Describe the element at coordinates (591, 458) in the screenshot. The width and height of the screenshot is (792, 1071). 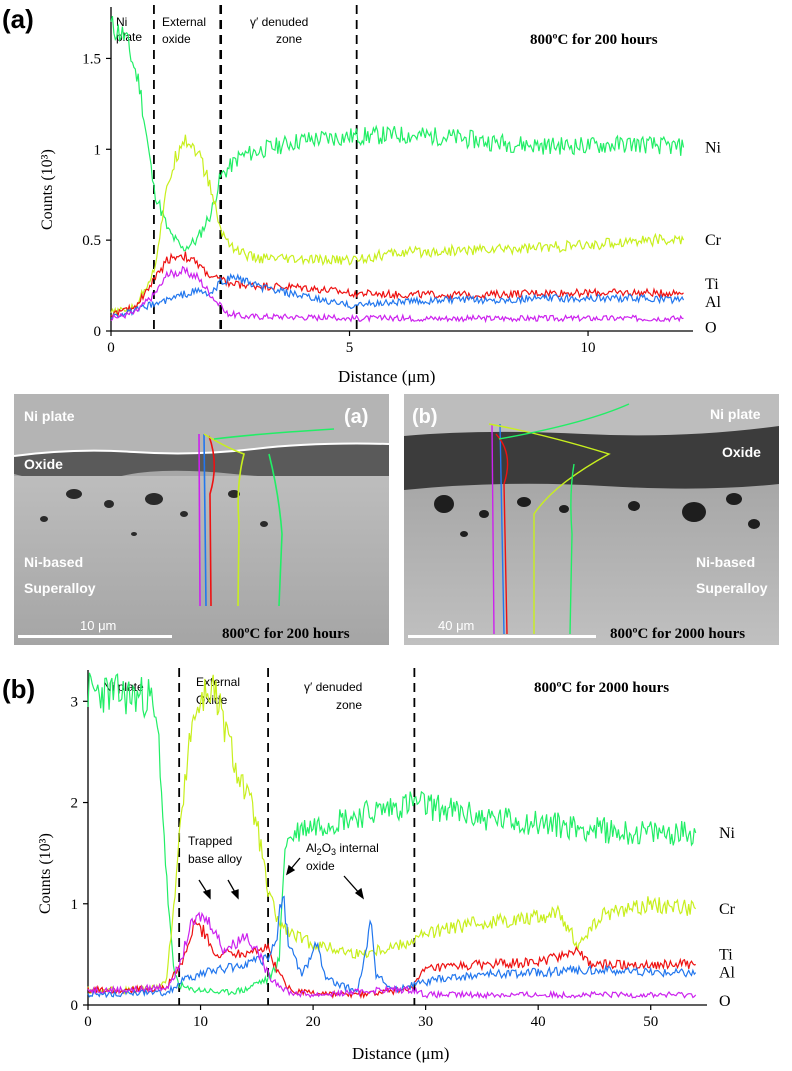
I see `oxide-layer-b` at that location.